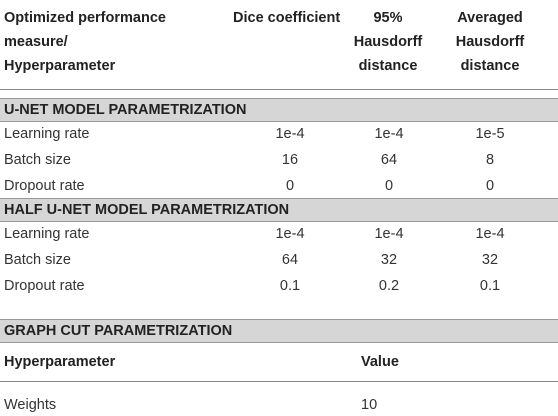  I want to click on cell: 16, so click(290, 160).